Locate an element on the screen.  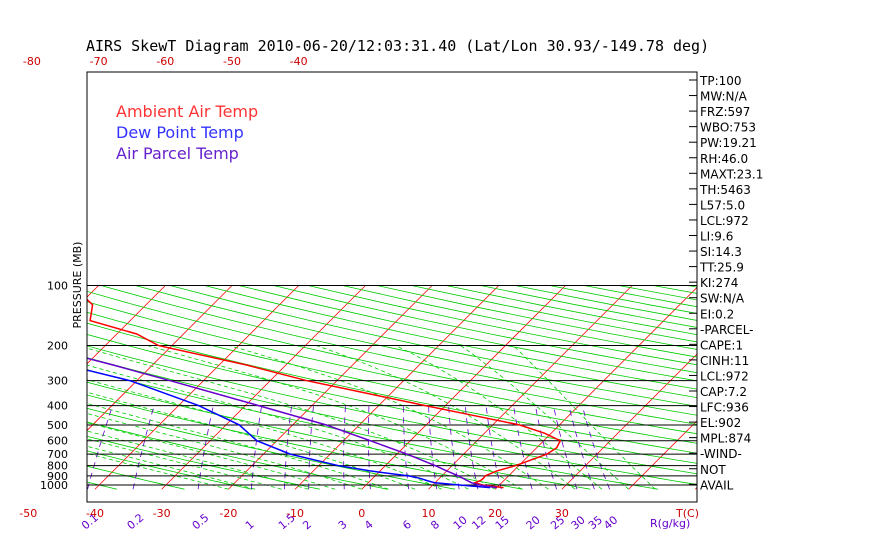
mixing-ratio-tick-label: 12 is located at coordinates (478, 522).